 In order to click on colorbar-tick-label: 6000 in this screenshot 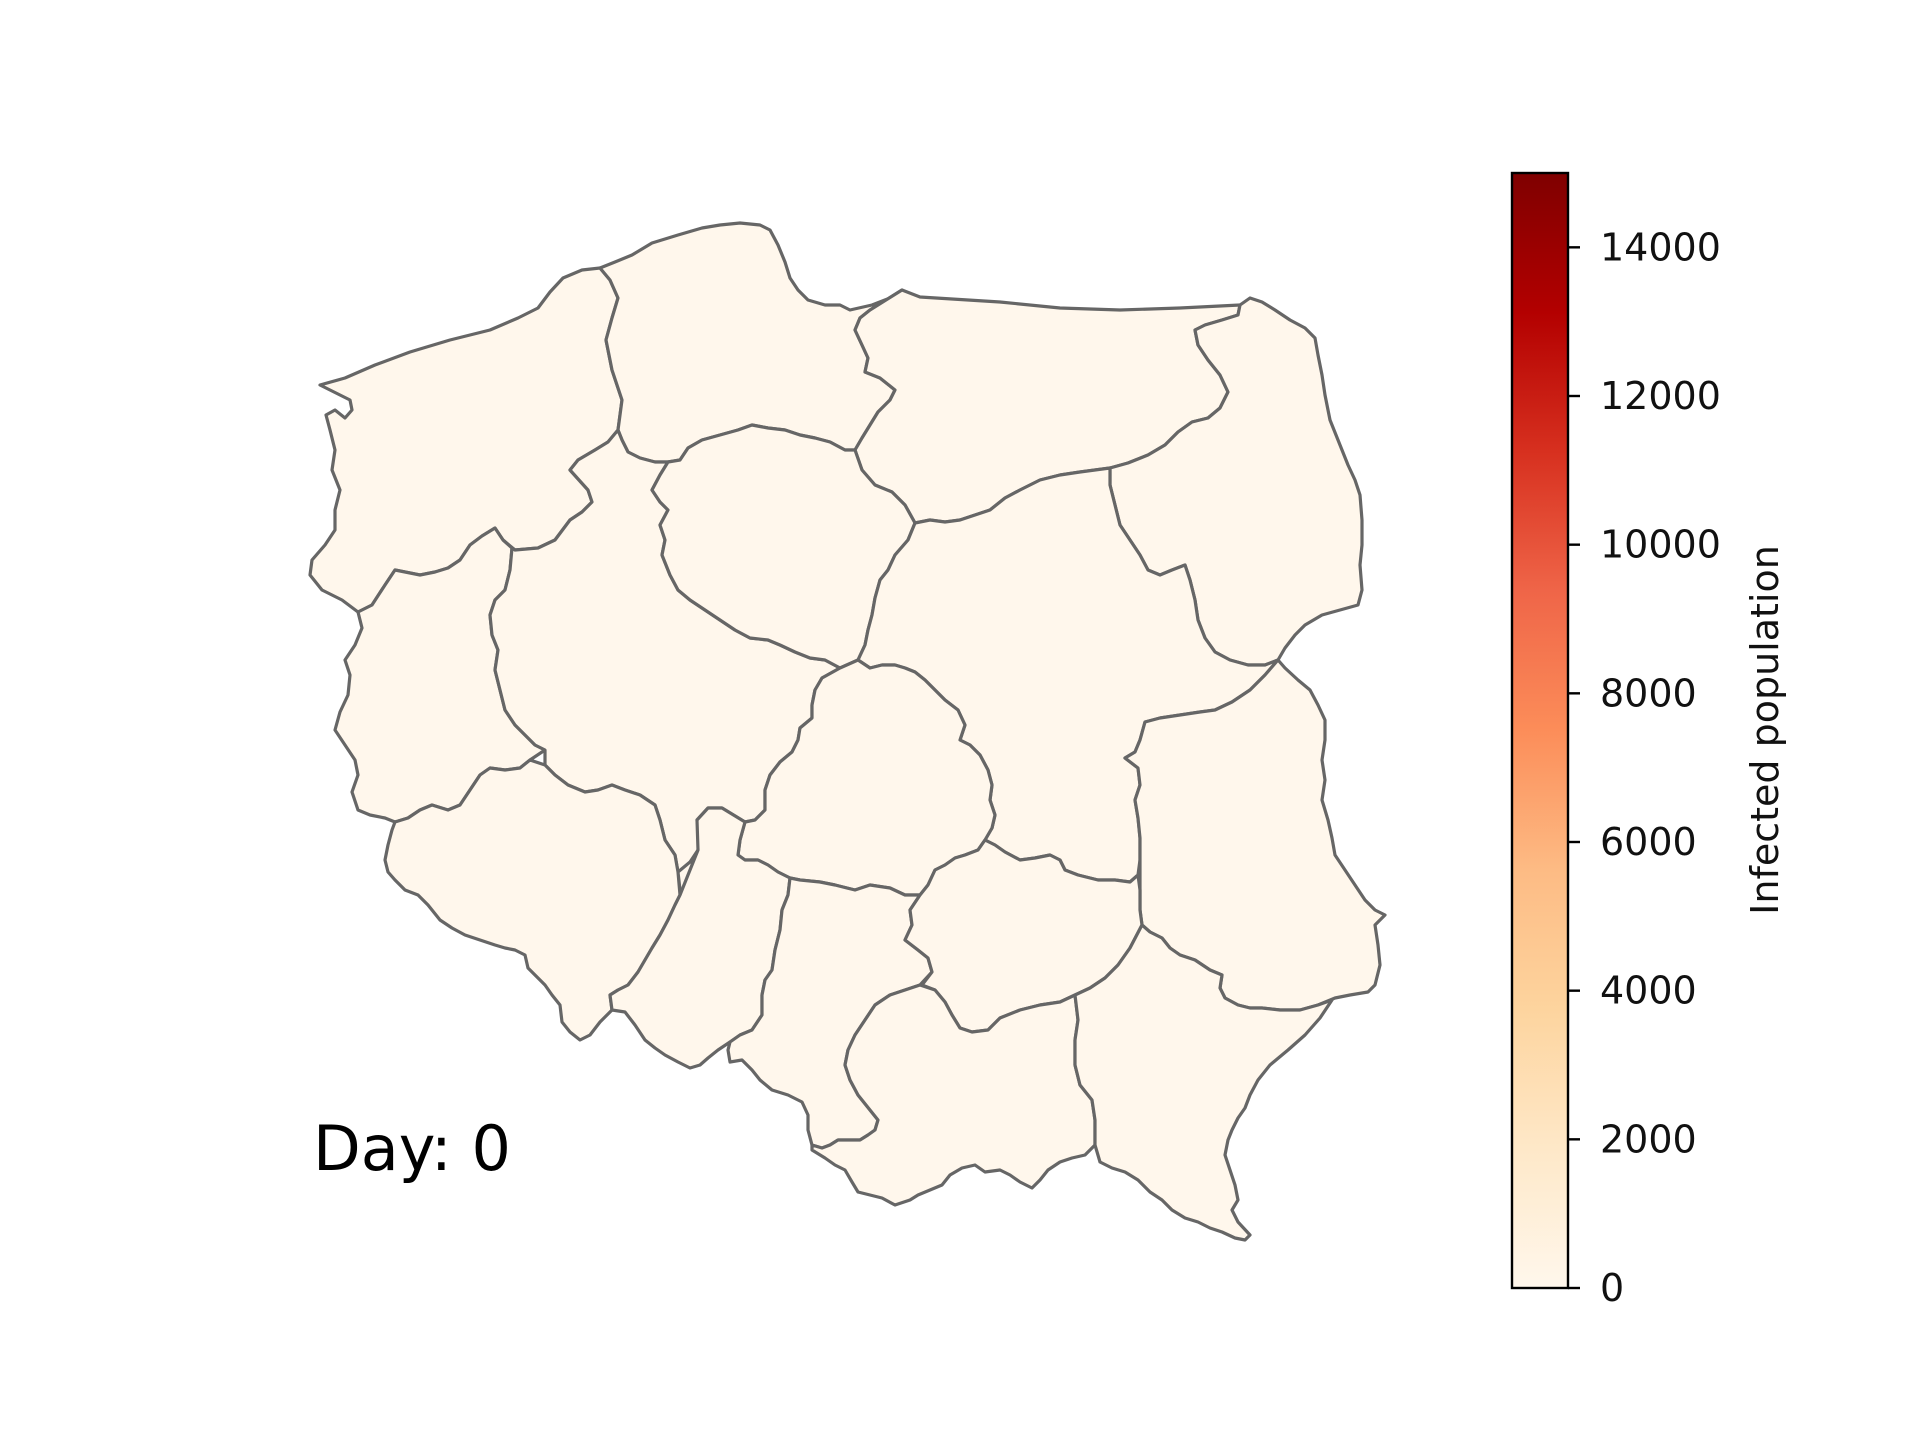, I will do `click(1648, 842)`.